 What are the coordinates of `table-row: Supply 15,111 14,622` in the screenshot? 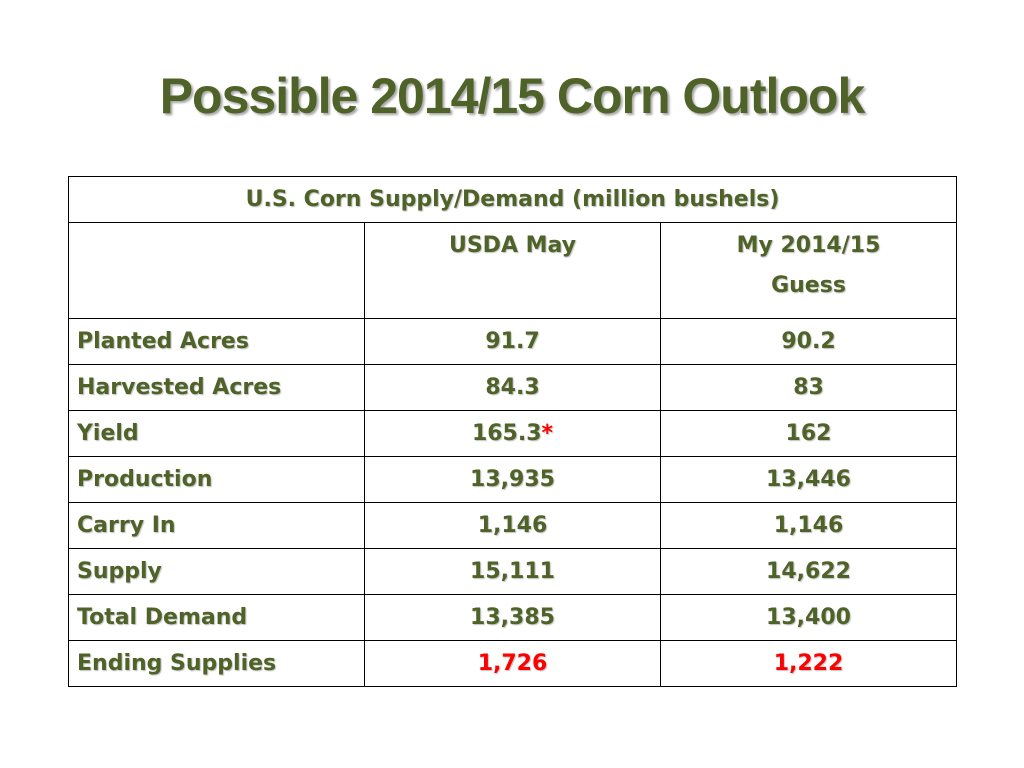 It's located at (512, 571).